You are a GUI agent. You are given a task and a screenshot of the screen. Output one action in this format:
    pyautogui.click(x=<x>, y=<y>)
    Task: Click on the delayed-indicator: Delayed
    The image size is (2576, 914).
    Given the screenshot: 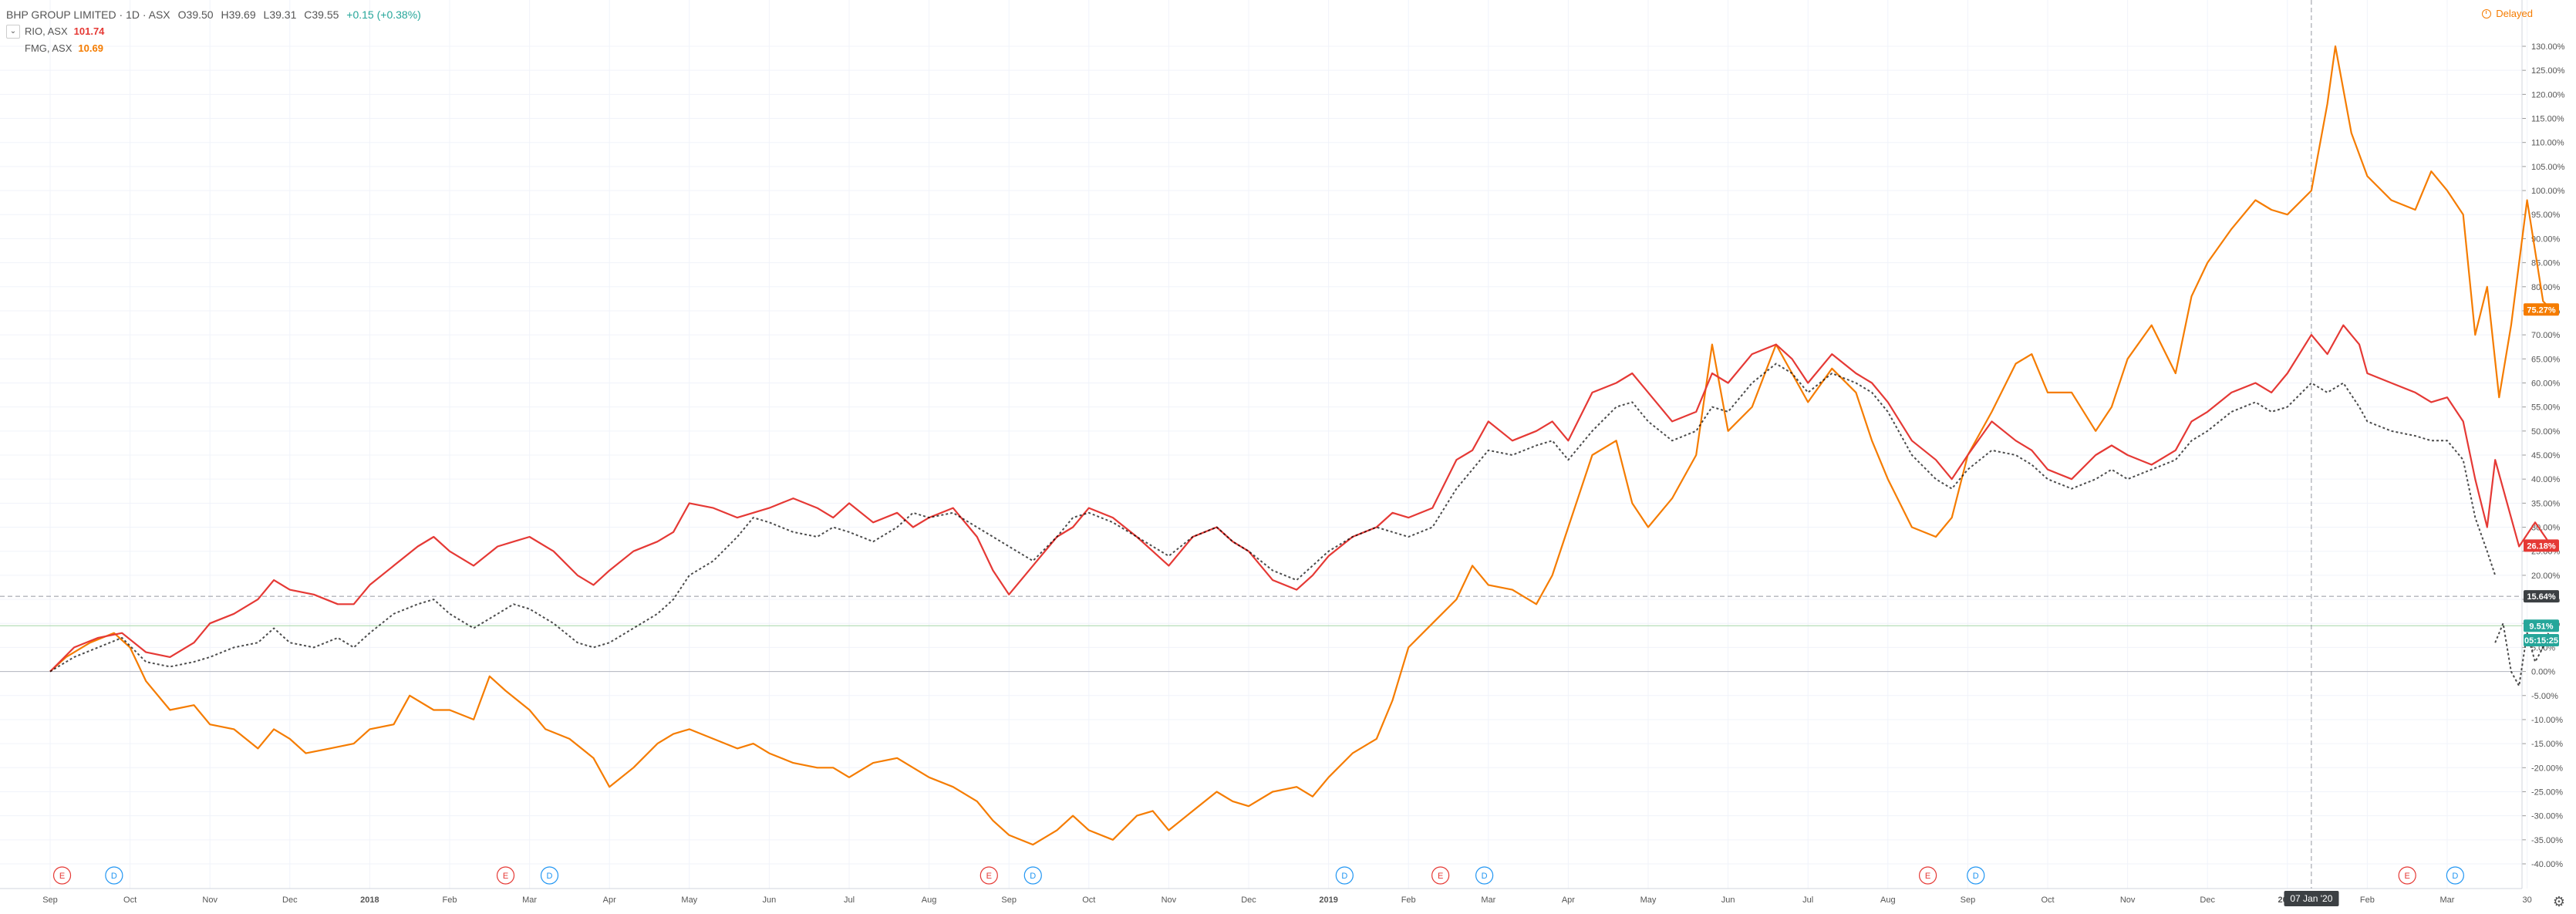 What is the action you would take?
    pyautogui.click(x=2507, y=13)
    